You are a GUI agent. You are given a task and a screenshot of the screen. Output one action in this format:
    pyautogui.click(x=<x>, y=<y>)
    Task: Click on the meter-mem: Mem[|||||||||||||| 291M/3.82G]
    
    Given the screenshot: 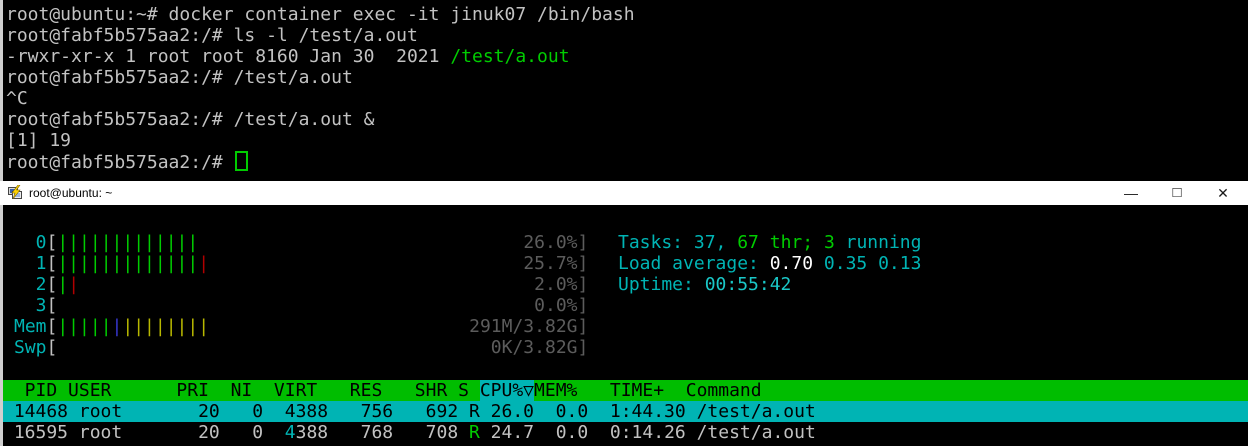 What is the action you would take?
    pyautogui.click(x=301, y=326)
    